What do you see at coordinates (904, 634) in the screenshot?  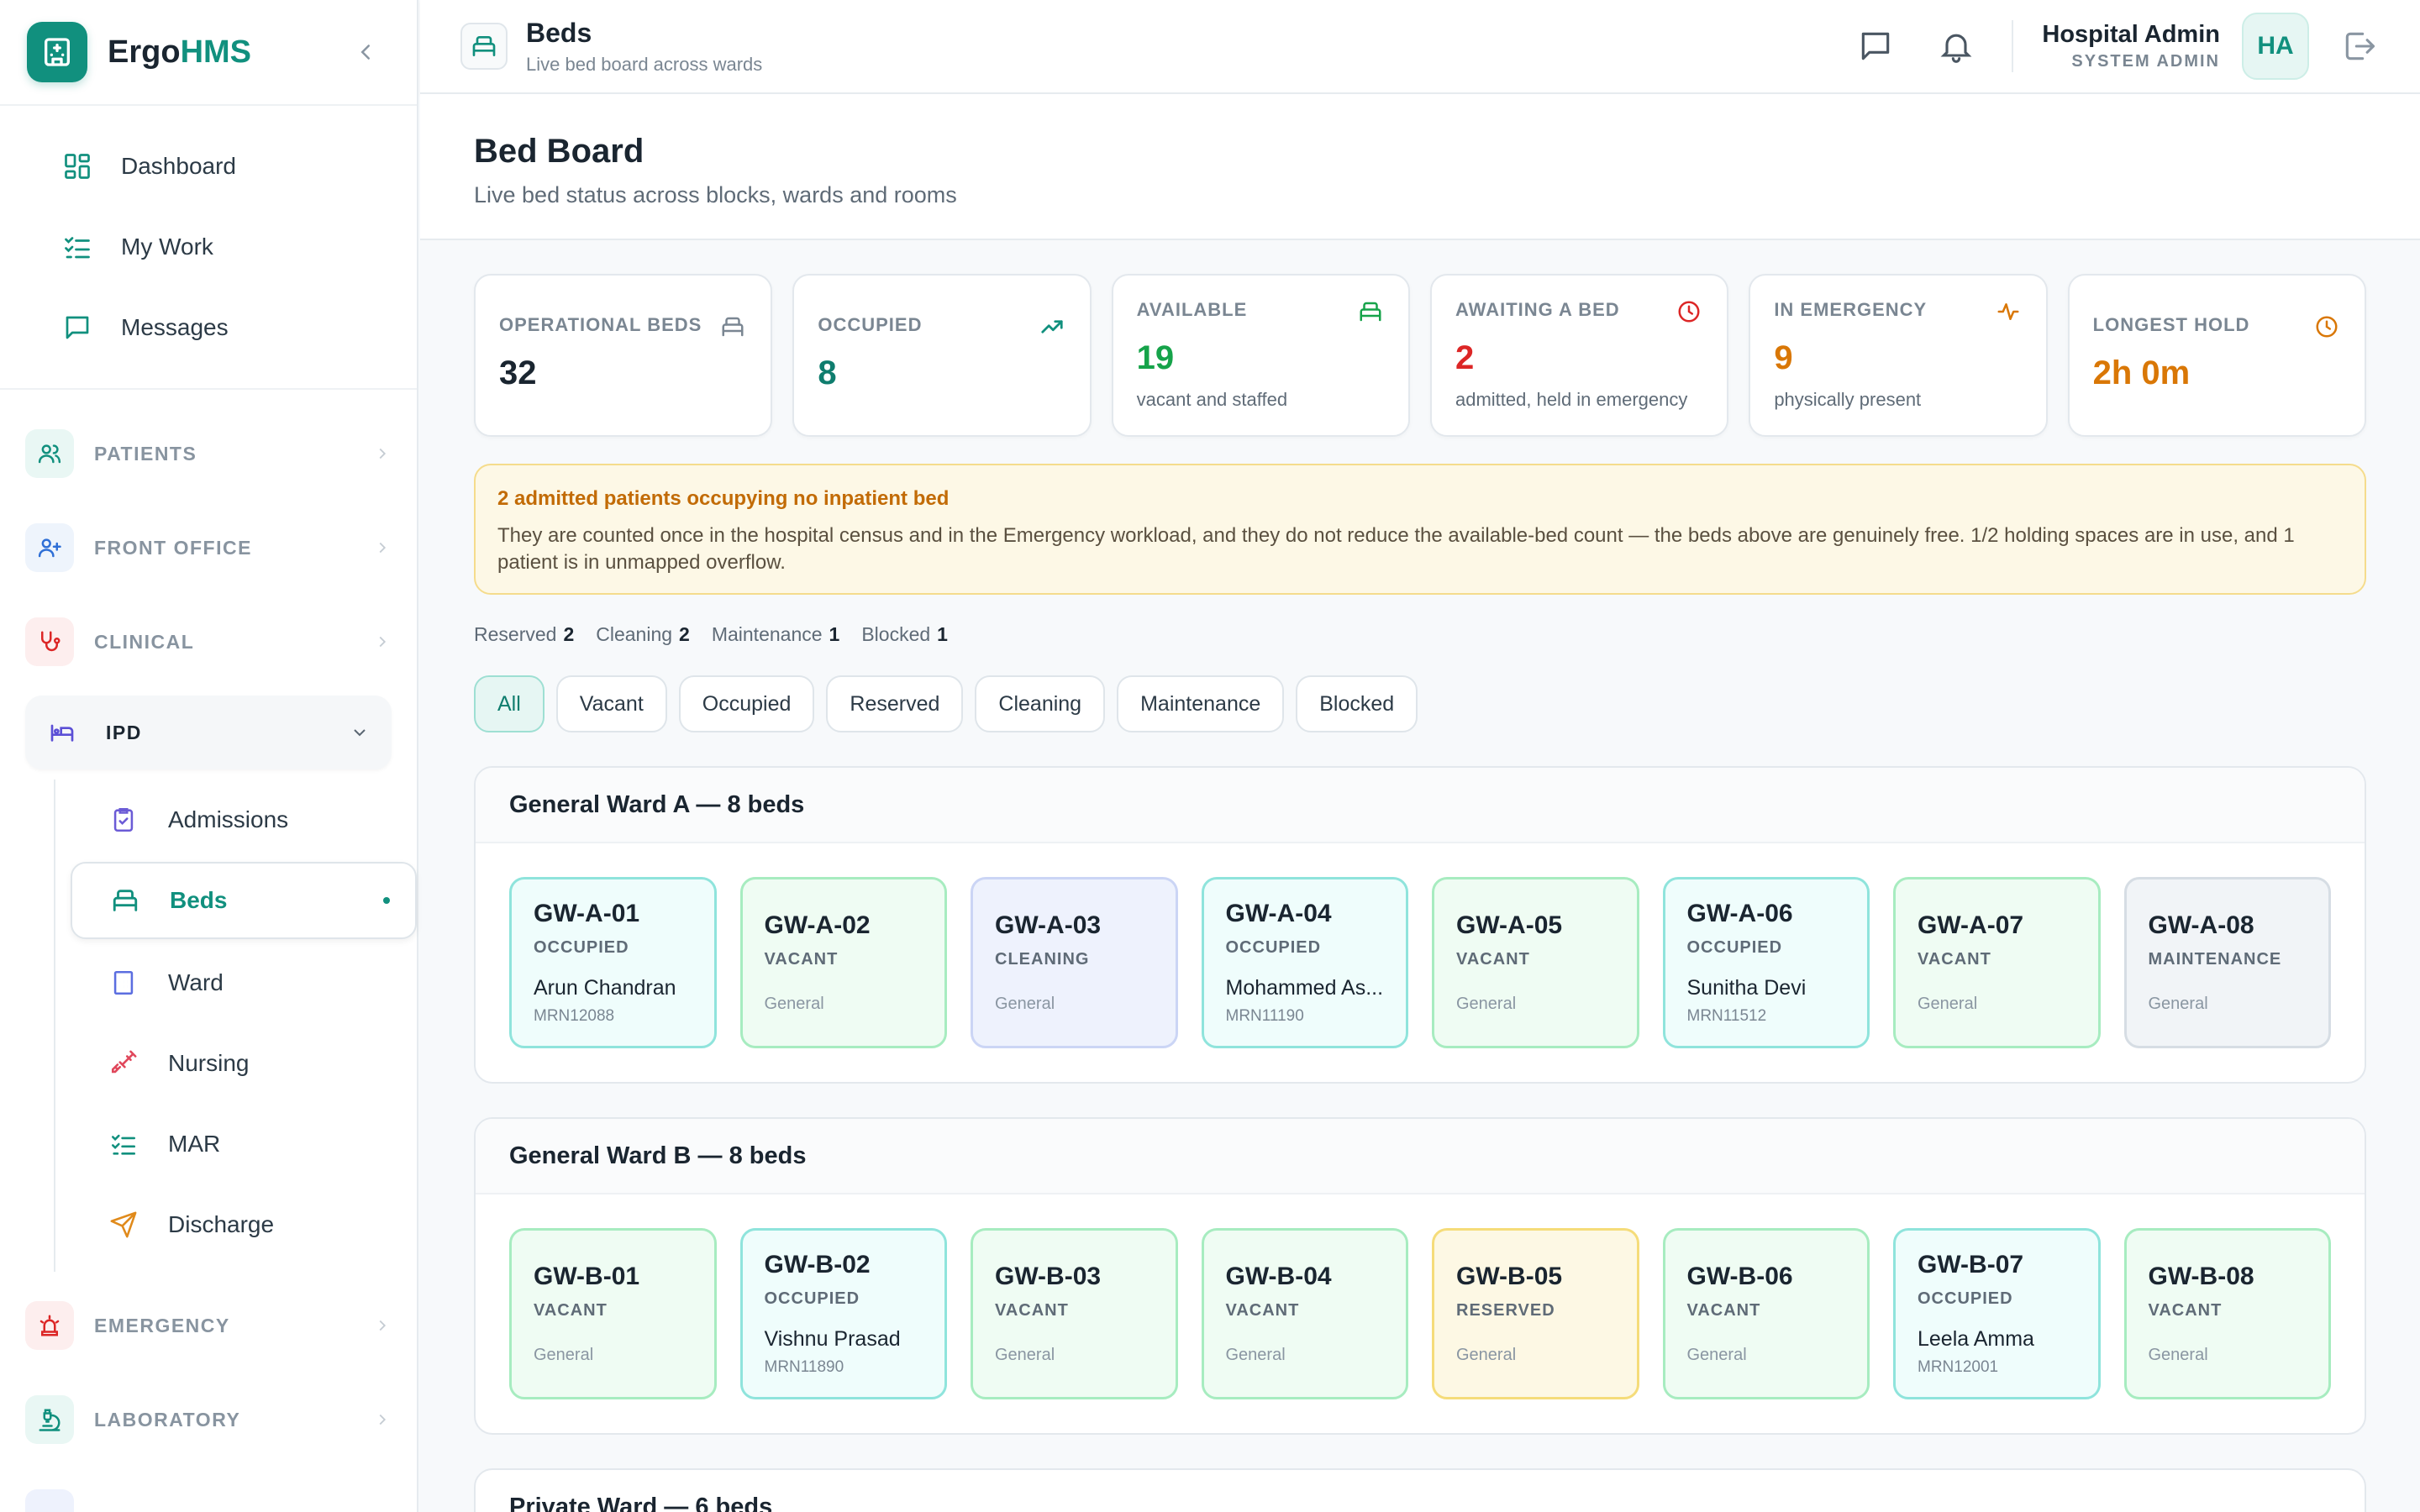 I see `count-item: Blocked 1` at bounding box center [904, 634].